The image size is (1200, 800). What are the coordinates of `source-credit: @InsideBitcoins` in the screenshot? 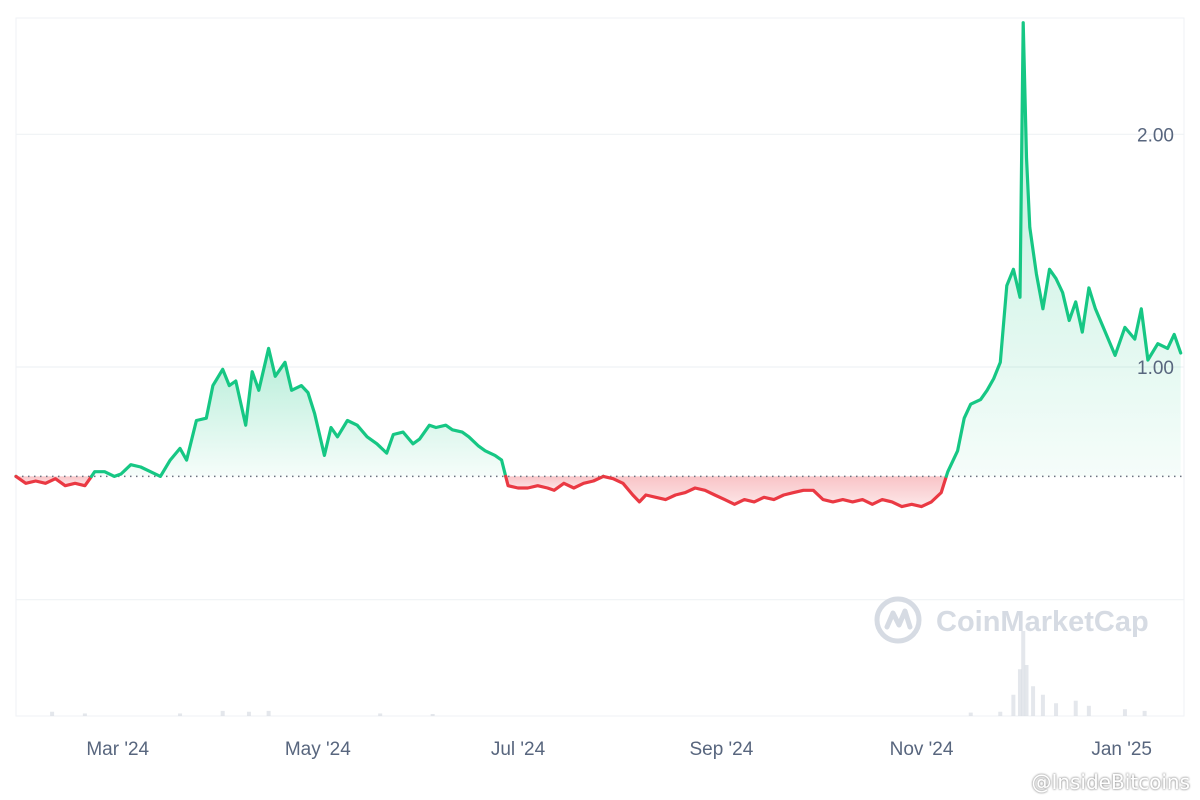 It's located at (1110, 782).